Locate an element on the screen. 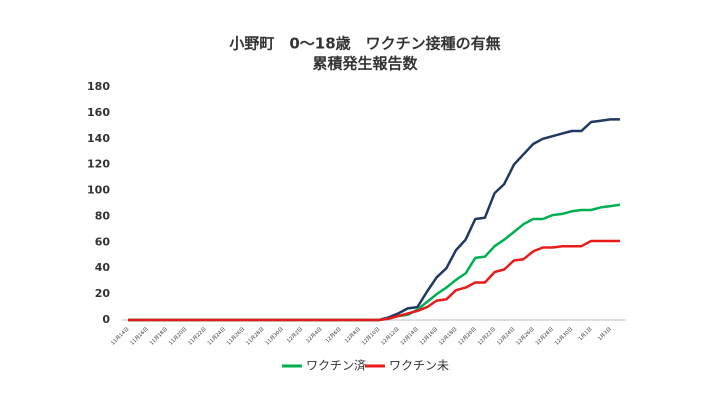 The width and height of the screenshot is (720, 405). x-tick-label: 12月22日 is located at coordinates (487, 336).